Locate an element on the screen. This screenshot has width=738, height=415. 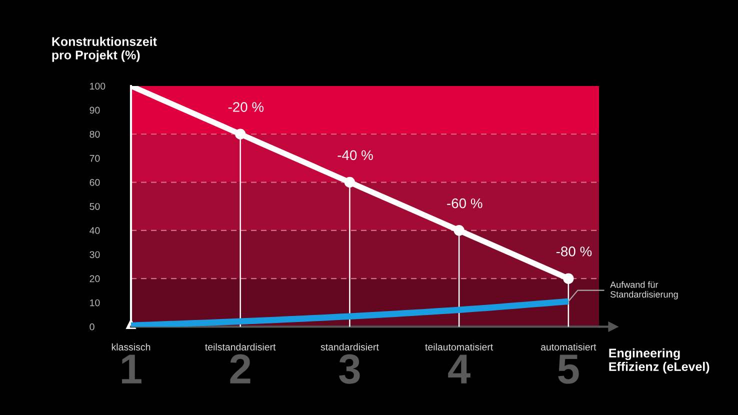
x-tick-label: klassisch is located at coordinates (131, 346).